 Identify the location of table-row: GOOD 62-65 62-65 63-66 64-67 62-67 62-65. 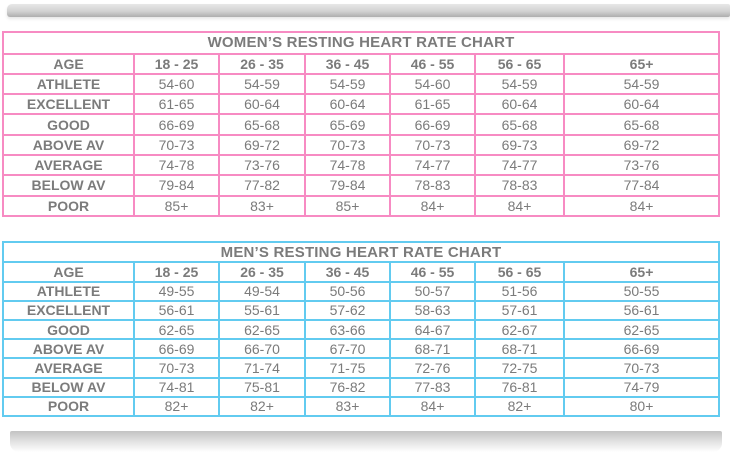
(361, 329).